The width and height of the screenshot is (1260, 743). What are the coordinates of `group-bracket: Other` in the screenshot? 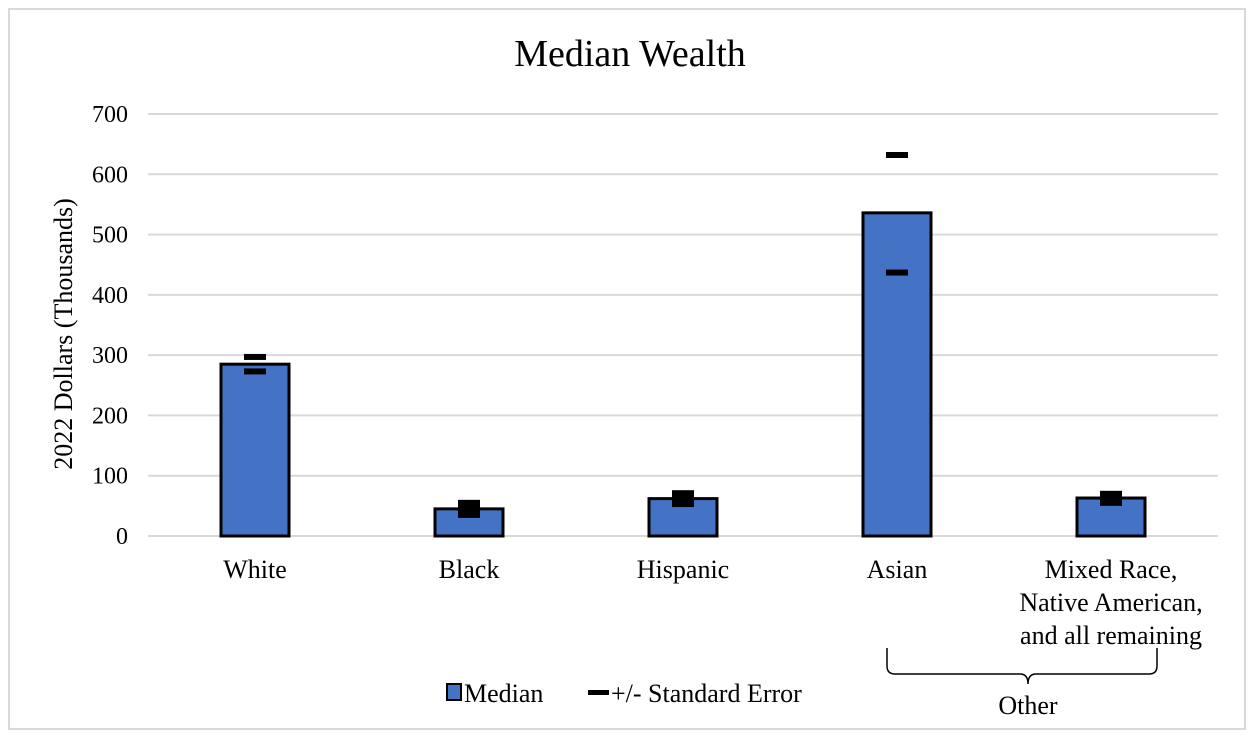 It's located at (1022, 684).